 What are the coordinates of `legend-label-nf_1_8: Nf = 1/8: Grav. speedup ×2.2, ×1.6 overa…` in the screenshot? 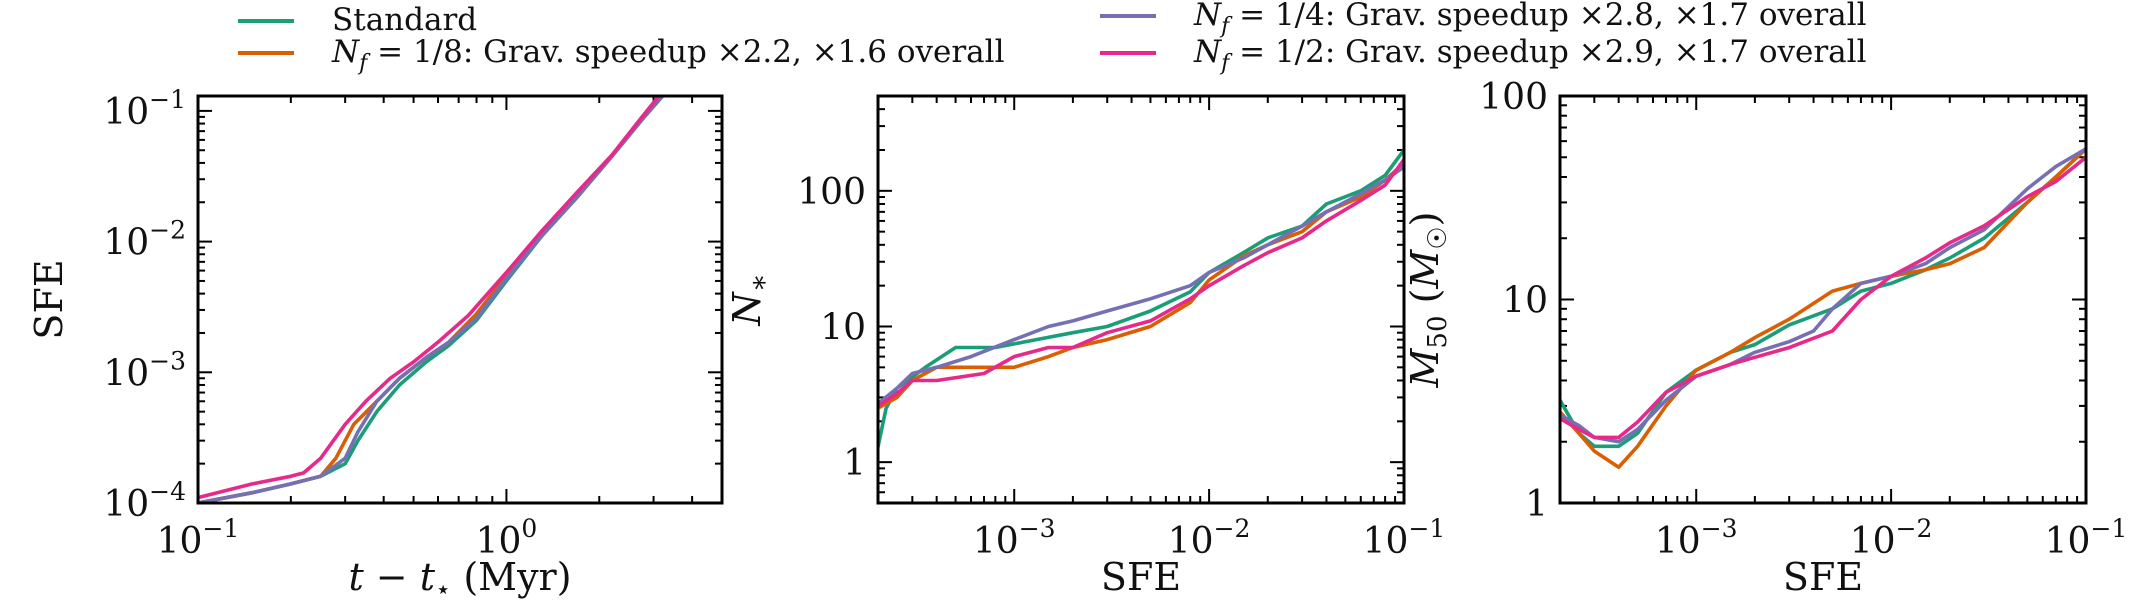 It's located at (667, 55).